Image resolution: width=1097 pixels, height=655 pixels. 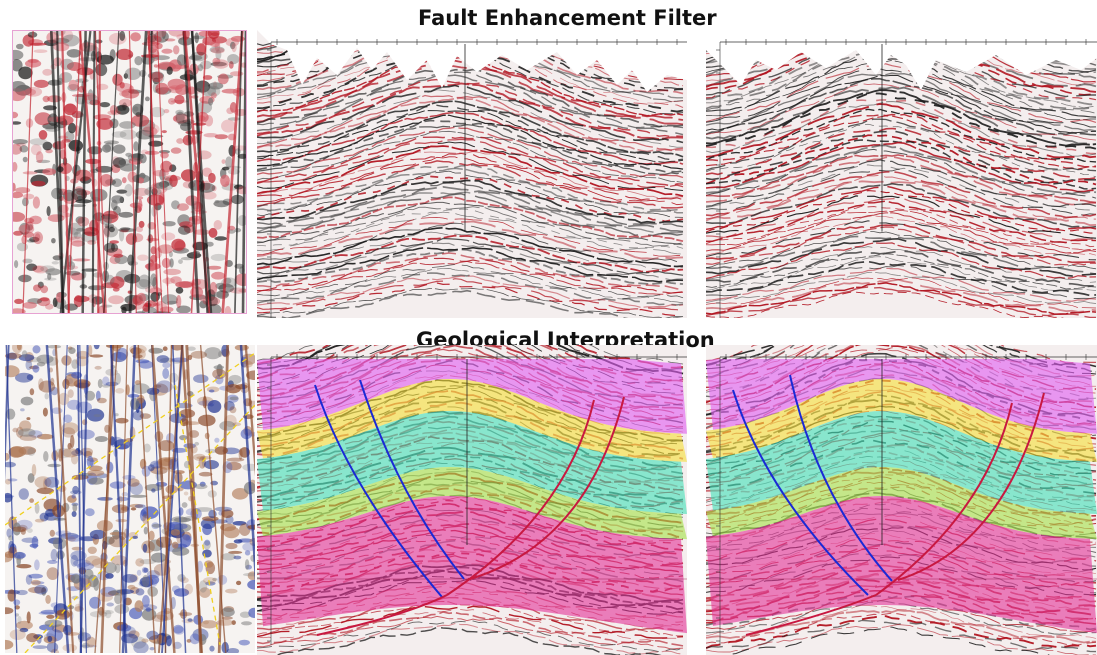 What do you see at coordinates (567, 18) in the screenshot?
I see `fault-enhancement-filter-title: Fault Enhancement Filter` at bounding box center [567, 18].